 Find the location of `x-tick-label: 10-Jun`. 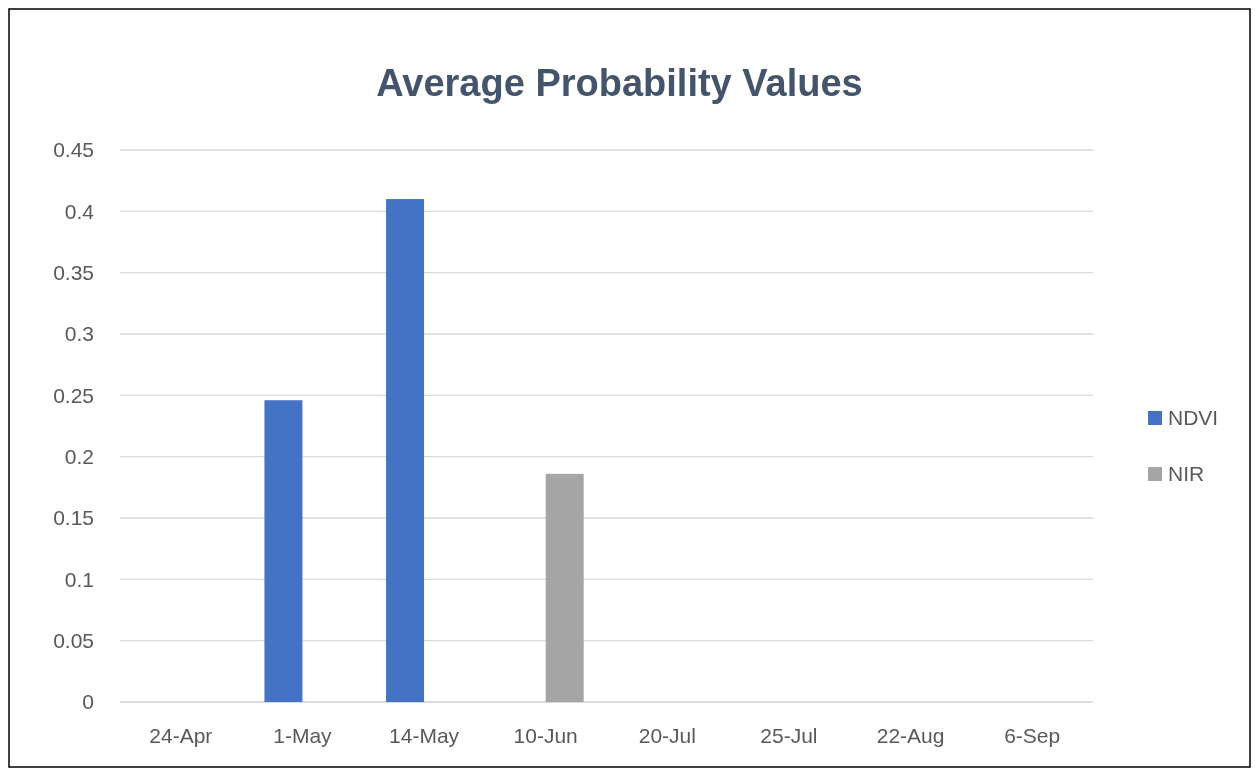

x-tick-label: 10-Jun is located at coordinates (545, 735).